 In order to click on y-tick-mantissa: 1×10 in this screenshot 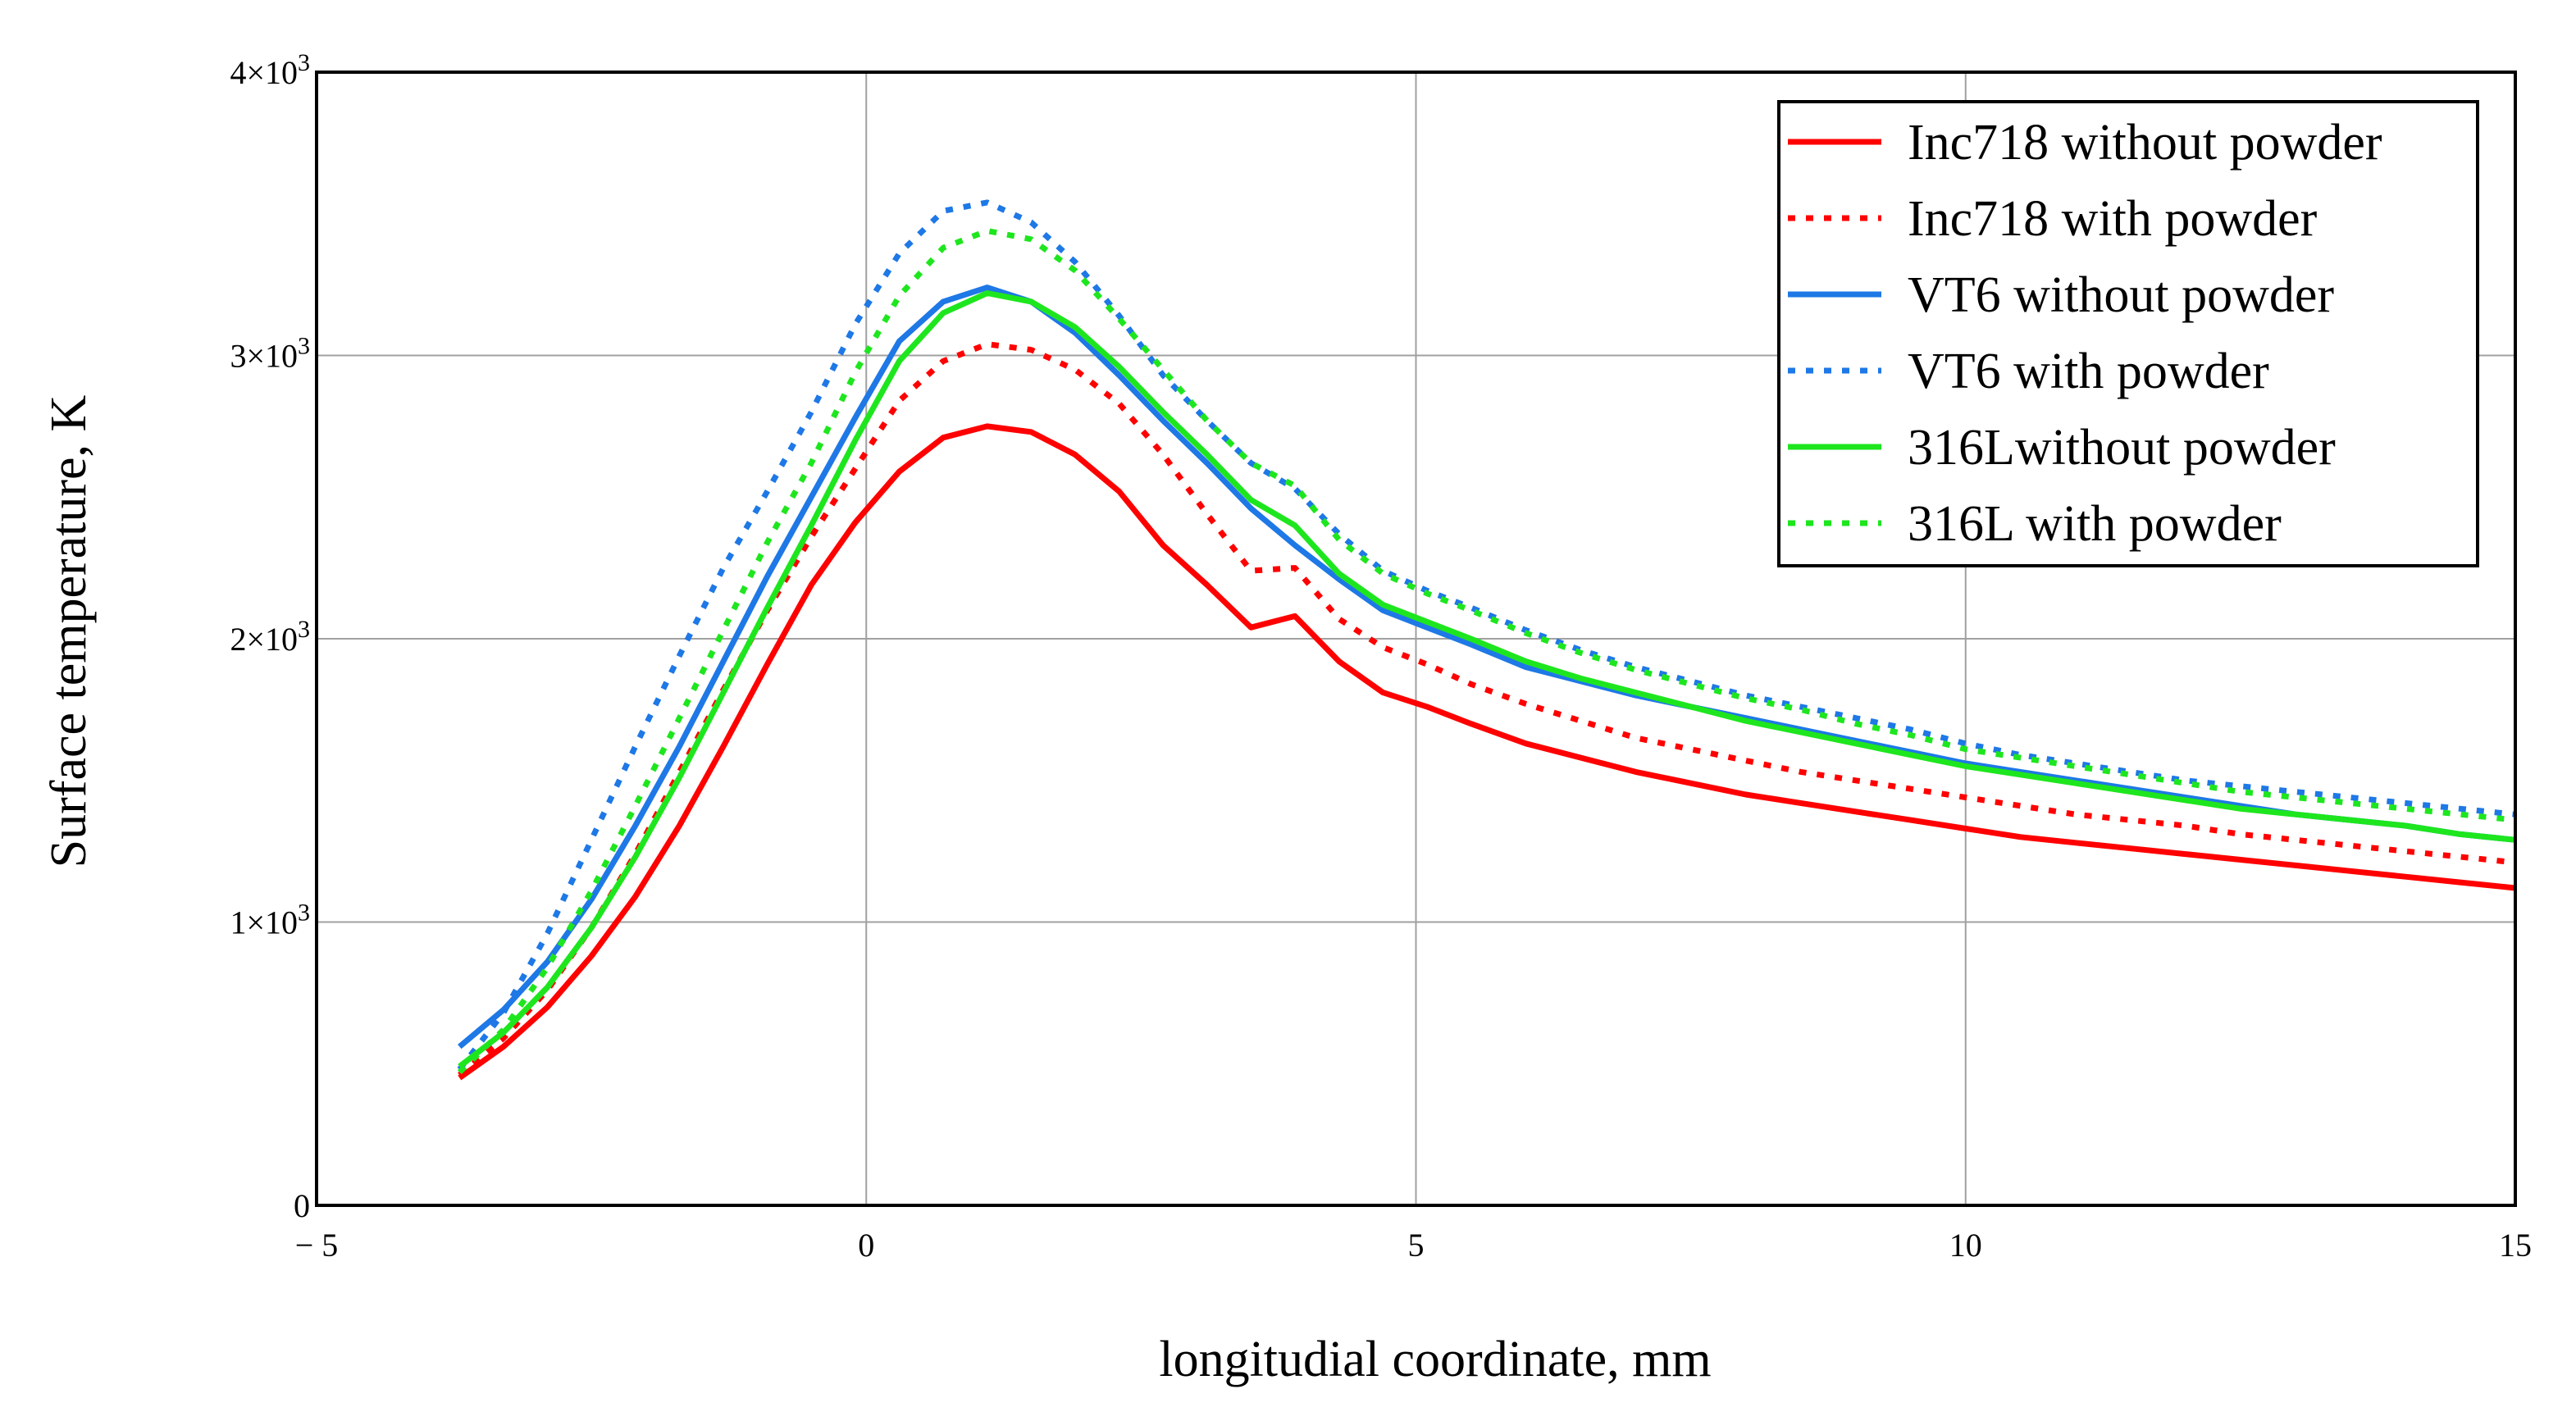, I will do `click(264, 922)`.